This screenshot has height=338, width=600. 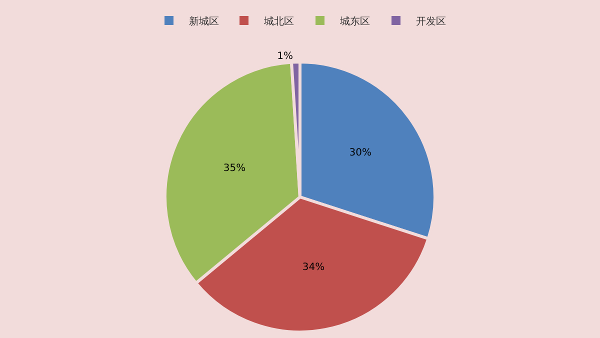 What do you see at coordinates (431, 22) in the screenshot?
I see `legend-label: 开发区` at bounding box center [431, 22].